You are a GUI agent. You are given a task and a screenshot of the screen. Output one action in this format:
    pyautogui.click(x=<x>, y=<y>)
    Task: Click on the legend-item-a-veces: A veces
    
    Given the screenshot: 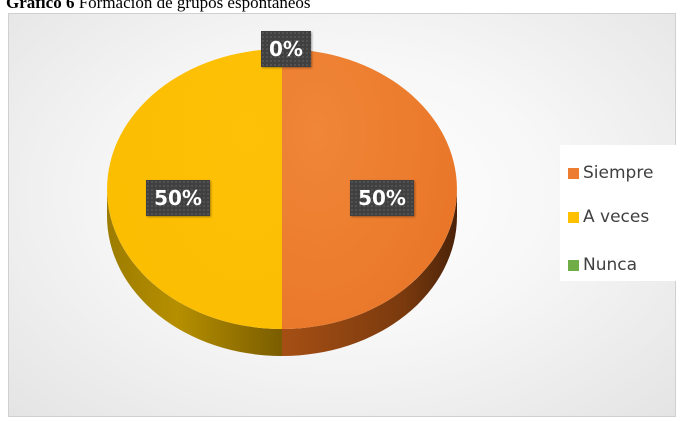 What is the action you would take?
    pyautogui.click(x=608, y=217)
    